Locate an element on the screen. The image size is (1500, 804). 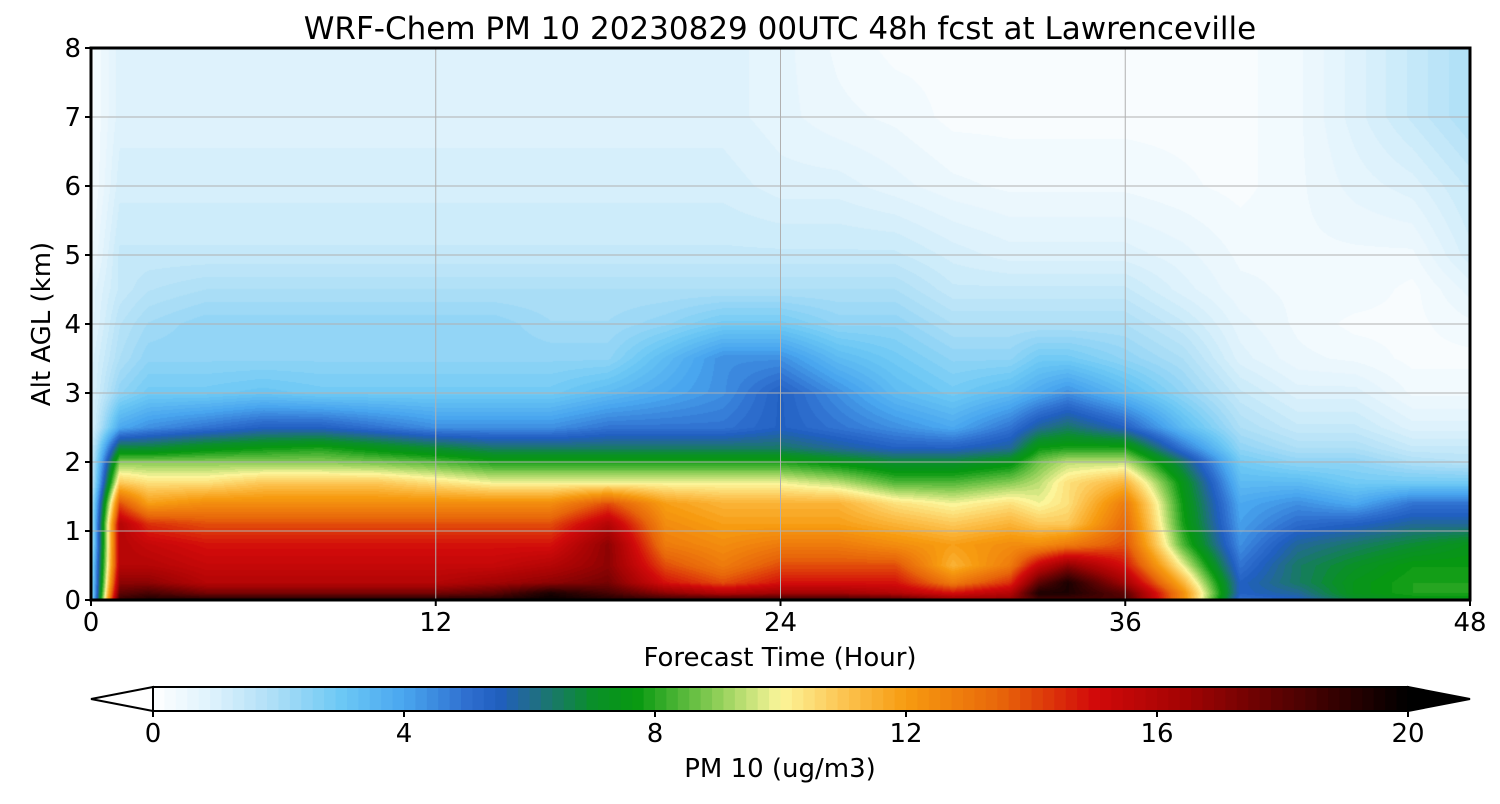
colorbar-tick-label: 12 is located at coordinates (905, 734).